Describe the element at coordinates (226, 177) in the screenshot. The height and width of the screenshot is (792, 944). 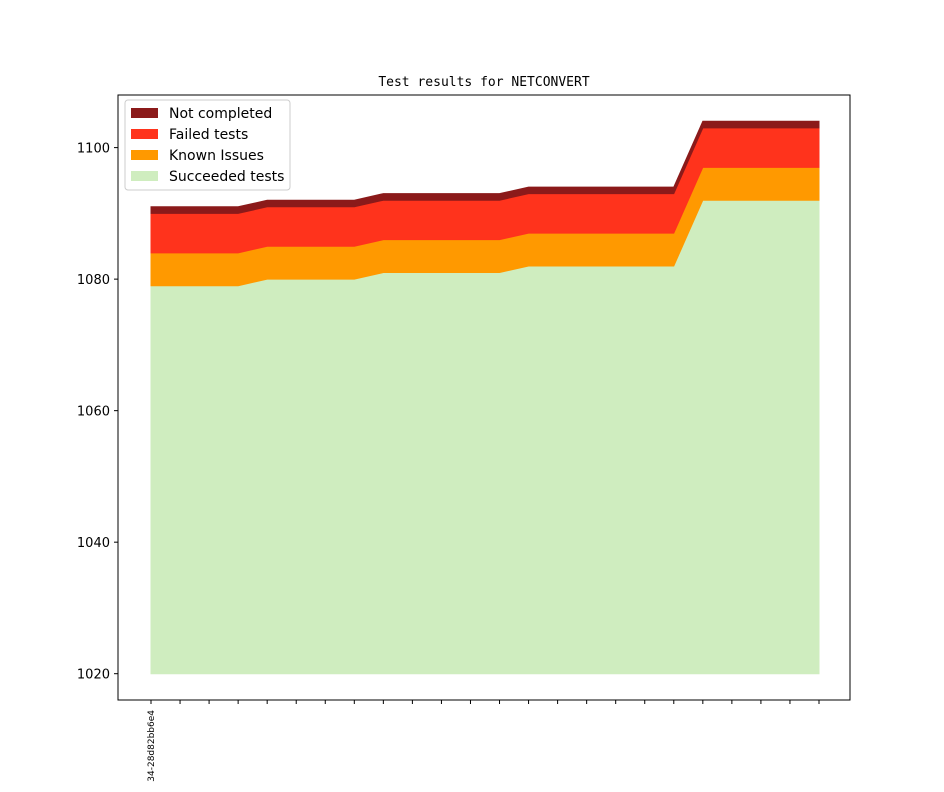
I see `legend-label: Succeeded tests` at that location.